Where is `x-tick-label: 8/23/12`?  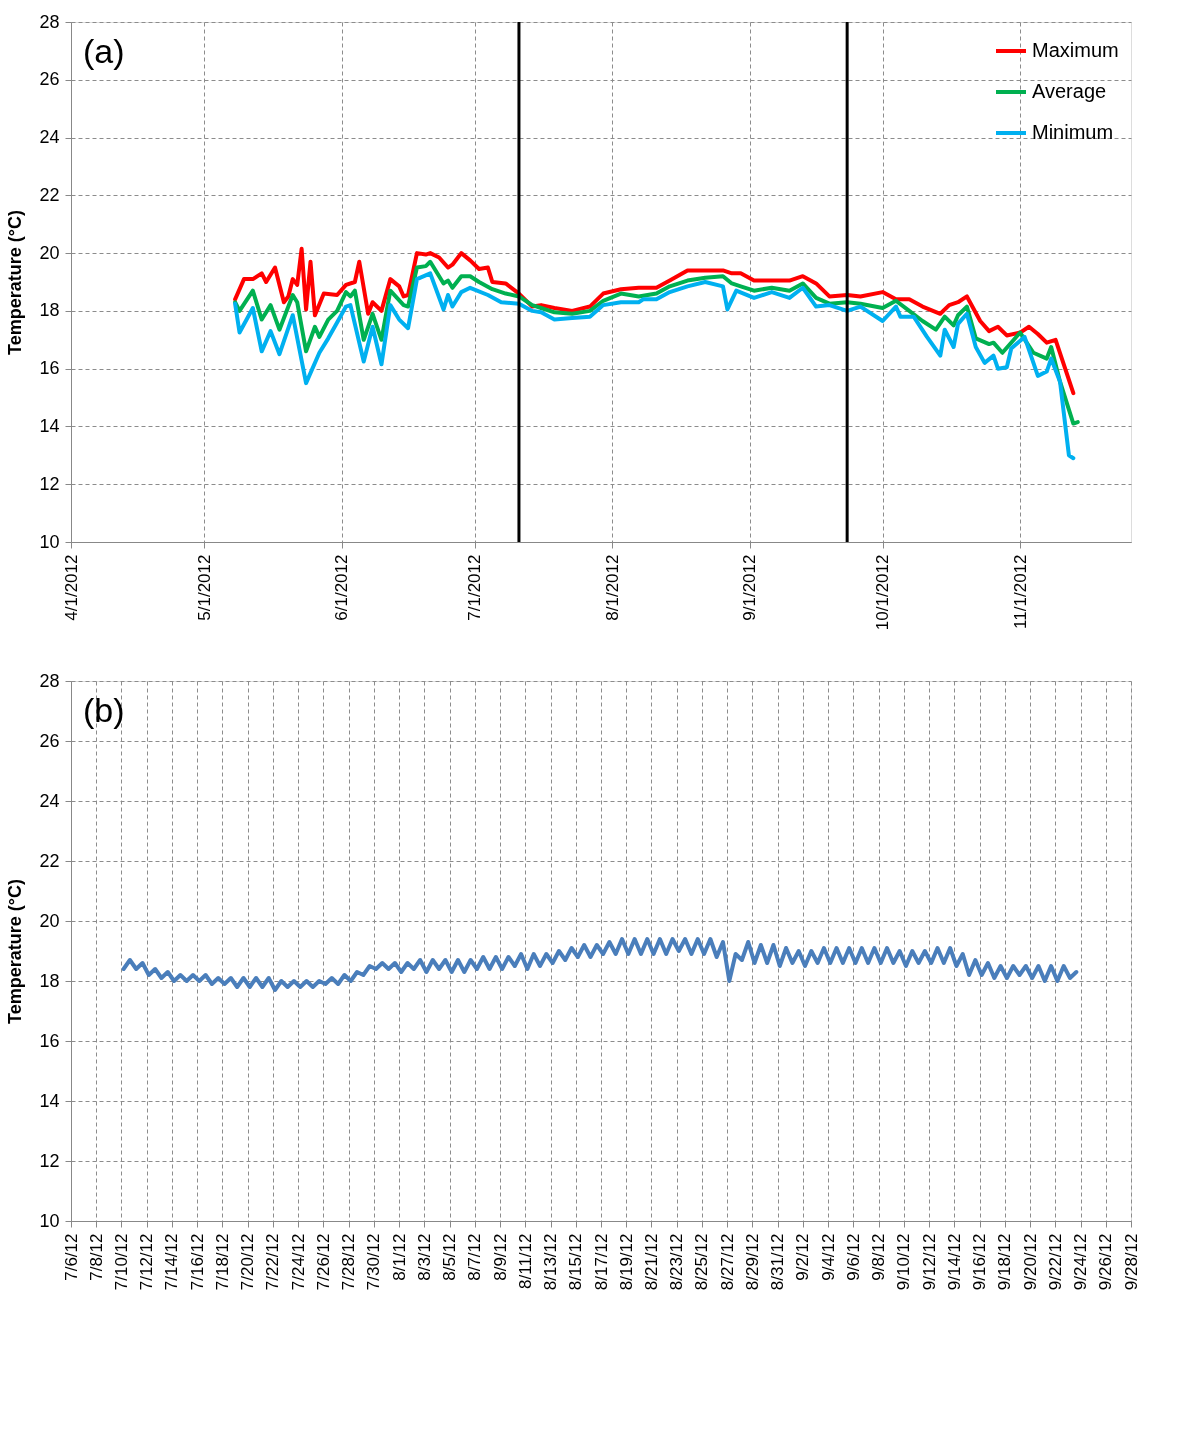
x-tick-label: 8/23/12 is located at coordinates (677, 1262).